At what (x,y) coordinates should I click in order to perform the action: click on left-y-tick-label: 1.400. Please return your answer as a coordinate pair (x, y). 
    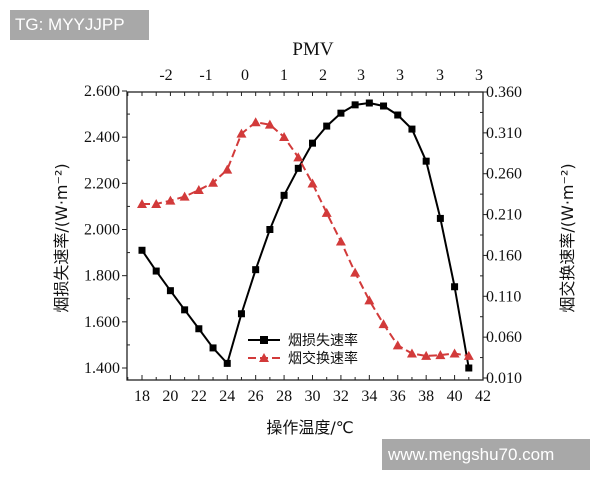
    Looking at the image, I should click on (102, 368).